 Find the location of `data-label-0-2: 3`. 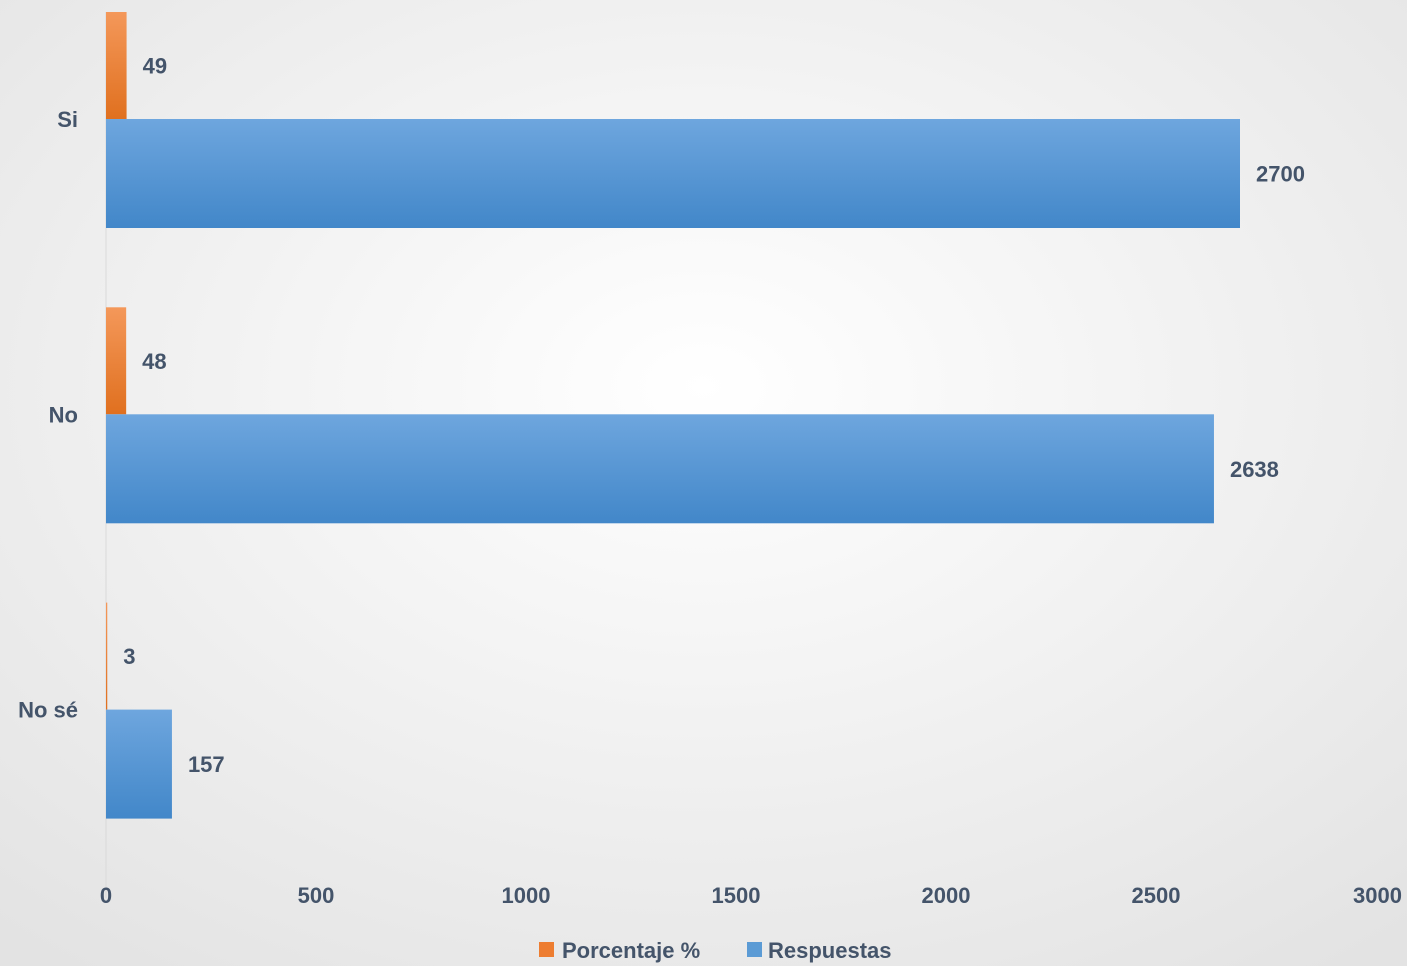

data-label-0-2: 3 is located at coordinates (129, 656).